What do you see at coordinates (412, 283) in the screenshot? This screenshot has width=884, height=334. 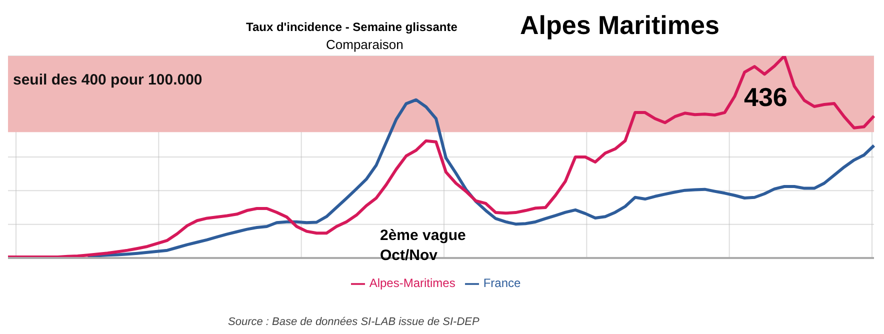 I see `legend-label: Alpes-Maritimes` at bounding box center [412, 283].